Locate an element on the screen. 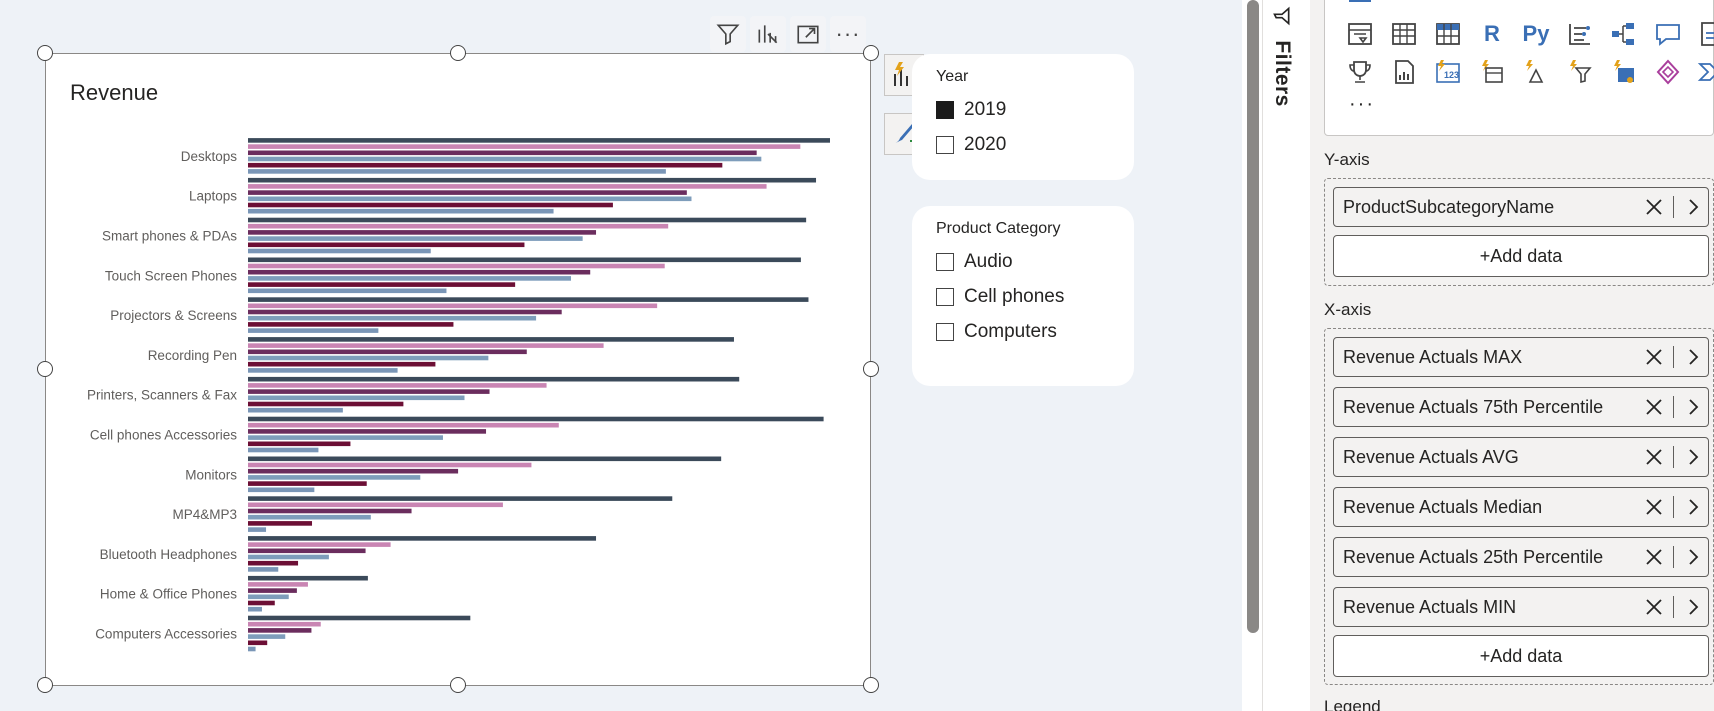 The height and width of the screenshot is (711, 1714). filter-icon is located at coordinates (728, 34).